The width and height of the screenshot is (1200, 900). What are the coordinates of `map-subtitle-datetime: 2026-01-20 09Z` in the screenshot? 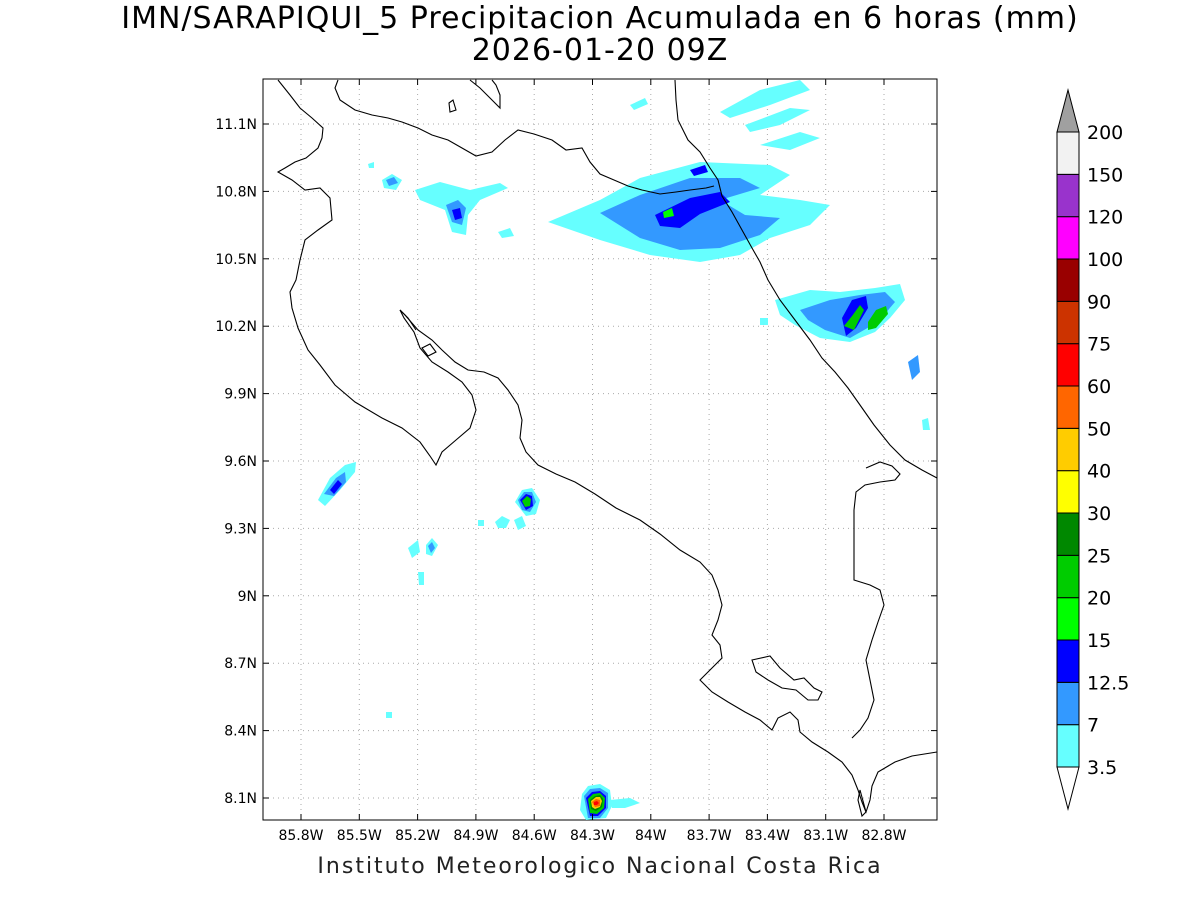 It's located at (600, 50).